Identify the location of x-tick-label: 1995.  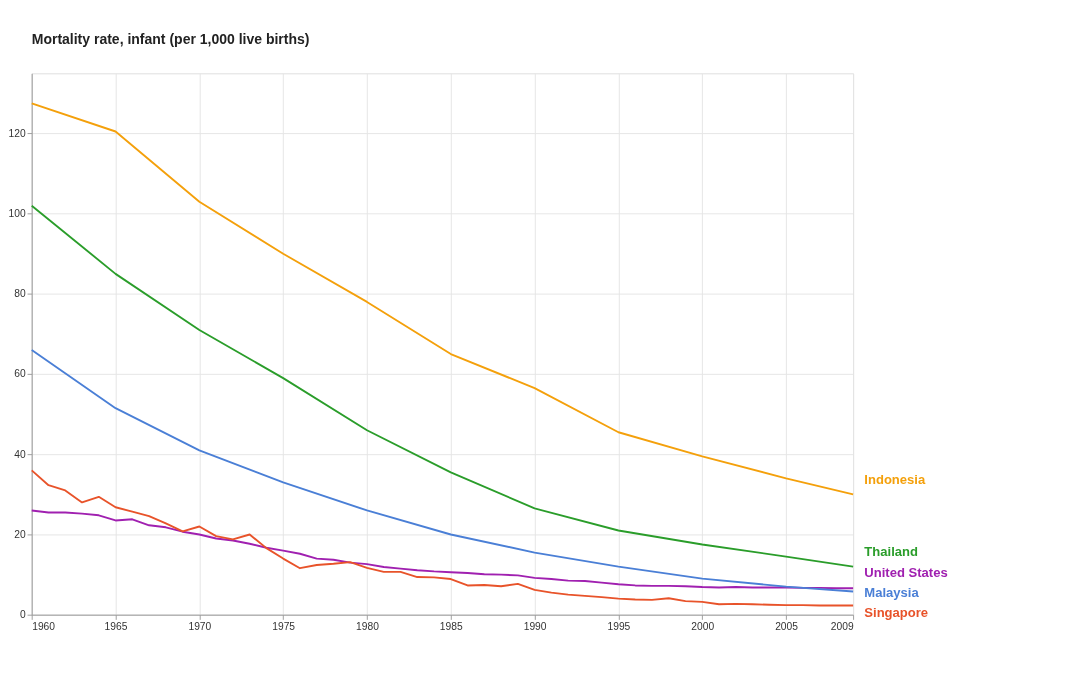
(619, 627).